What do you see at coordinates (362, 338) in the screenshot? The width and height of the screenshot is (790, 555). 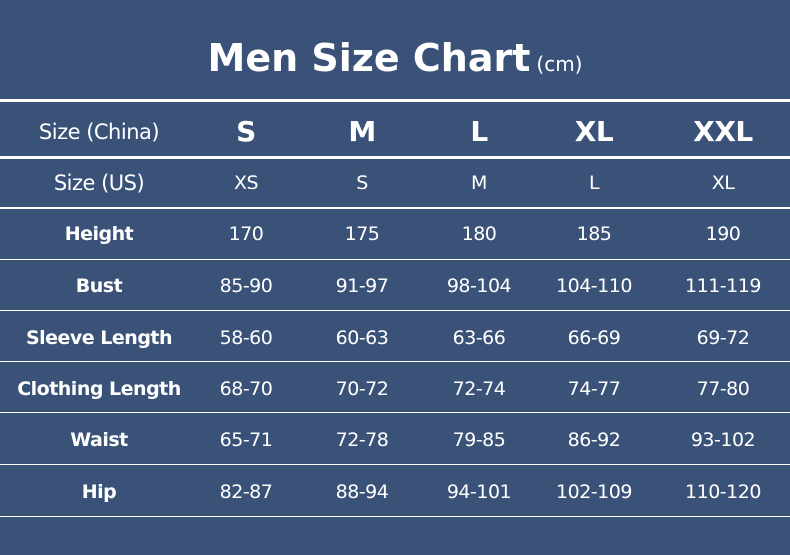 I see `table-cell: 60-63` at bounding box center [362, 338].